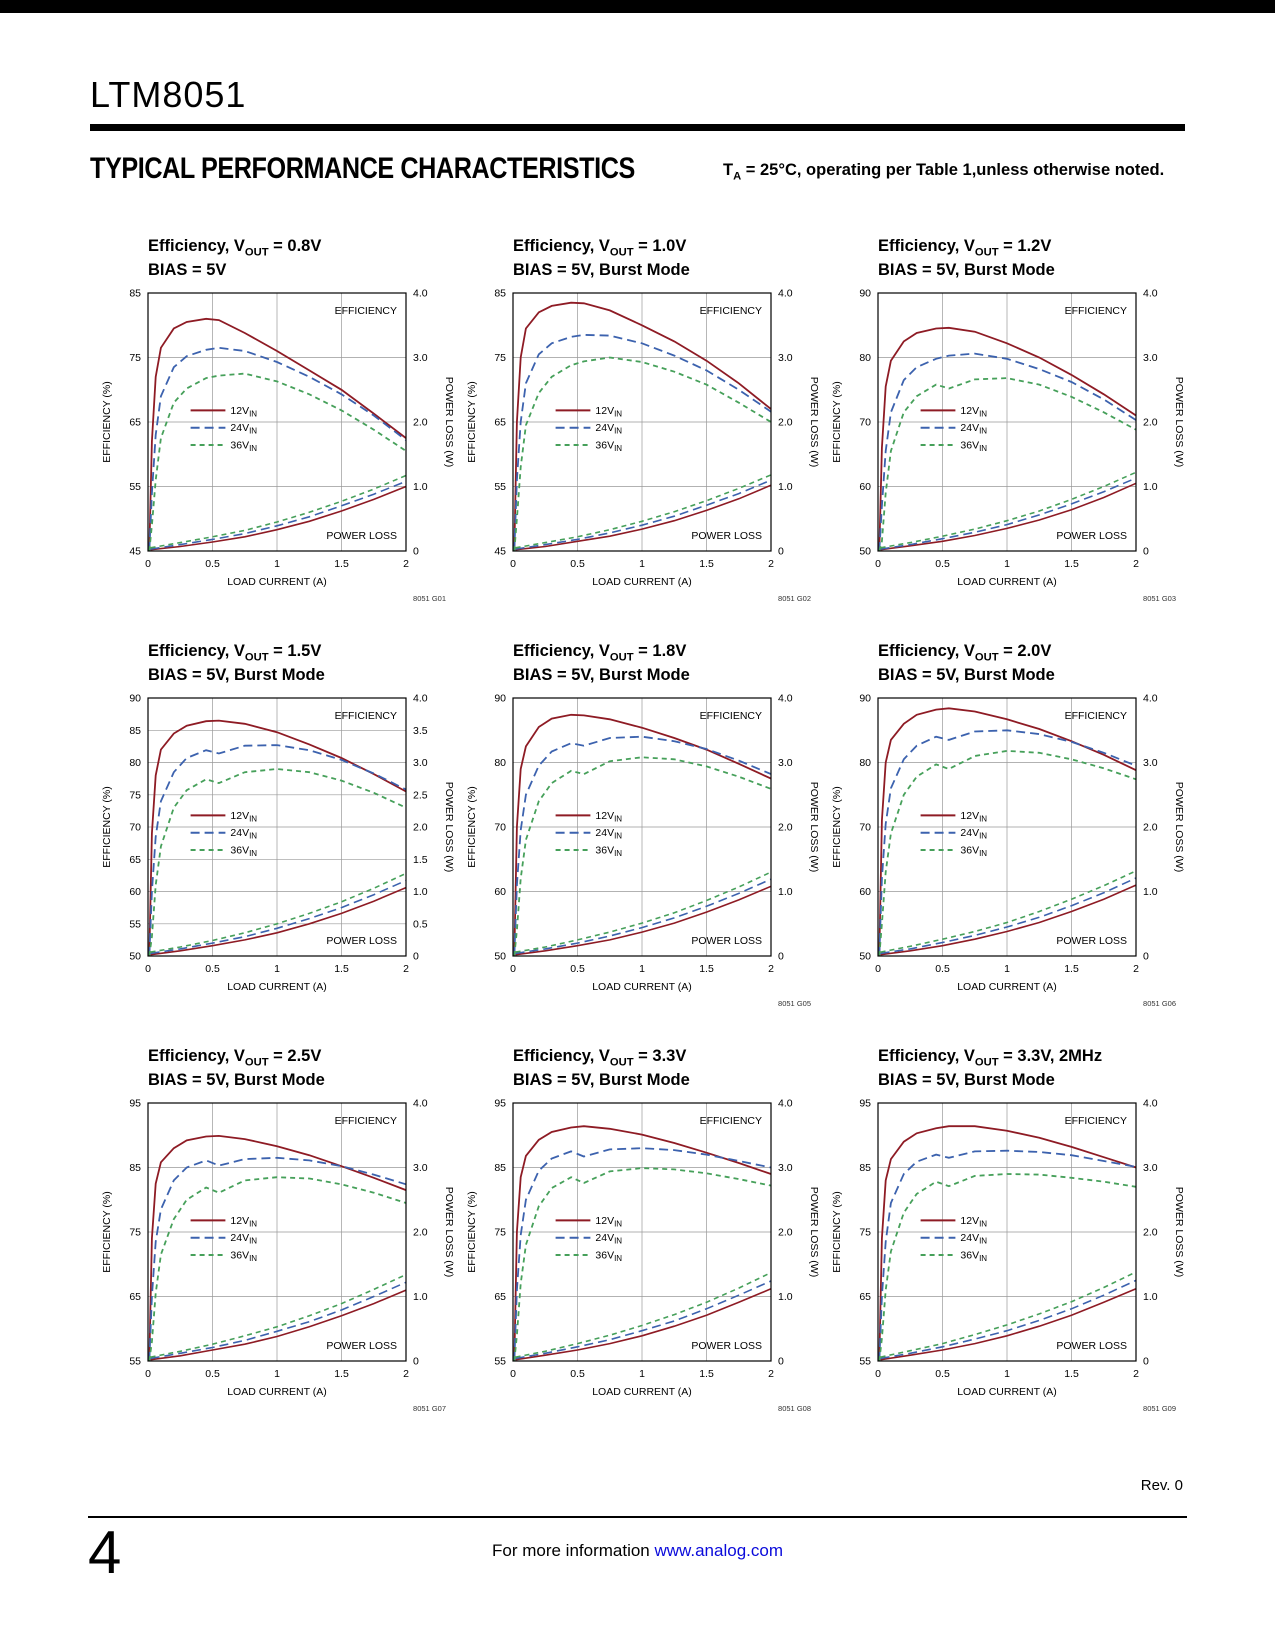 This screenshot has width=1275, height=1650. What do you see at coordinates (362, 168) in the screenshot?
I see `section-title: TYPICAL PERFORMANCE CHARACTERISTICS` at bounding box center [362, 168].